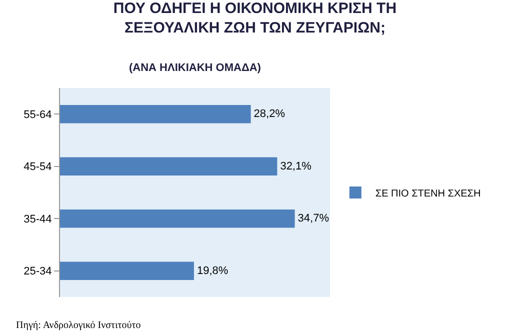 The height and width of the screenshot is (331, 510). What do you see at coordinates (212, 270) in the screenshot?
I see `data-label: 19,8%` at bounding box center [212, 270].